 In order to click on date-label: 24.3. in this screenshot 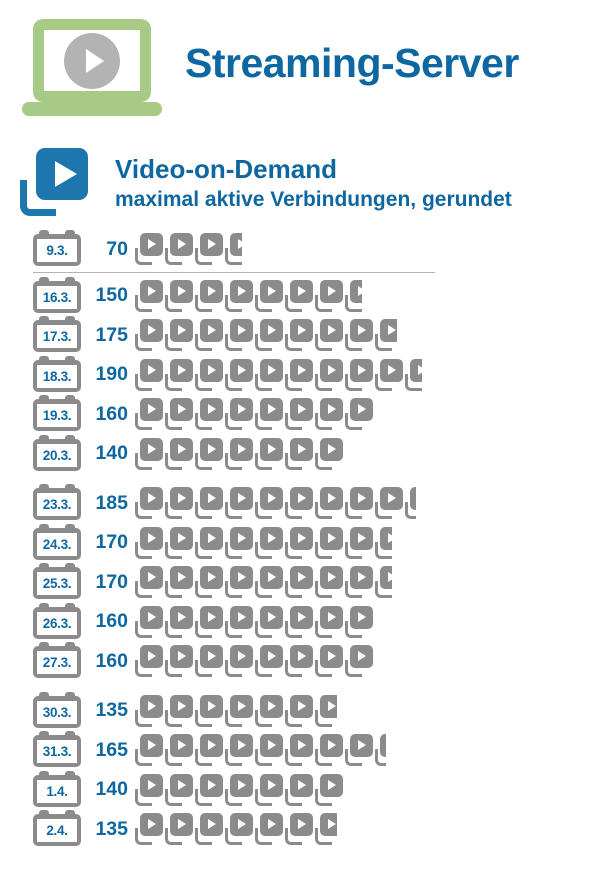, I will do `click(57, 544)`.